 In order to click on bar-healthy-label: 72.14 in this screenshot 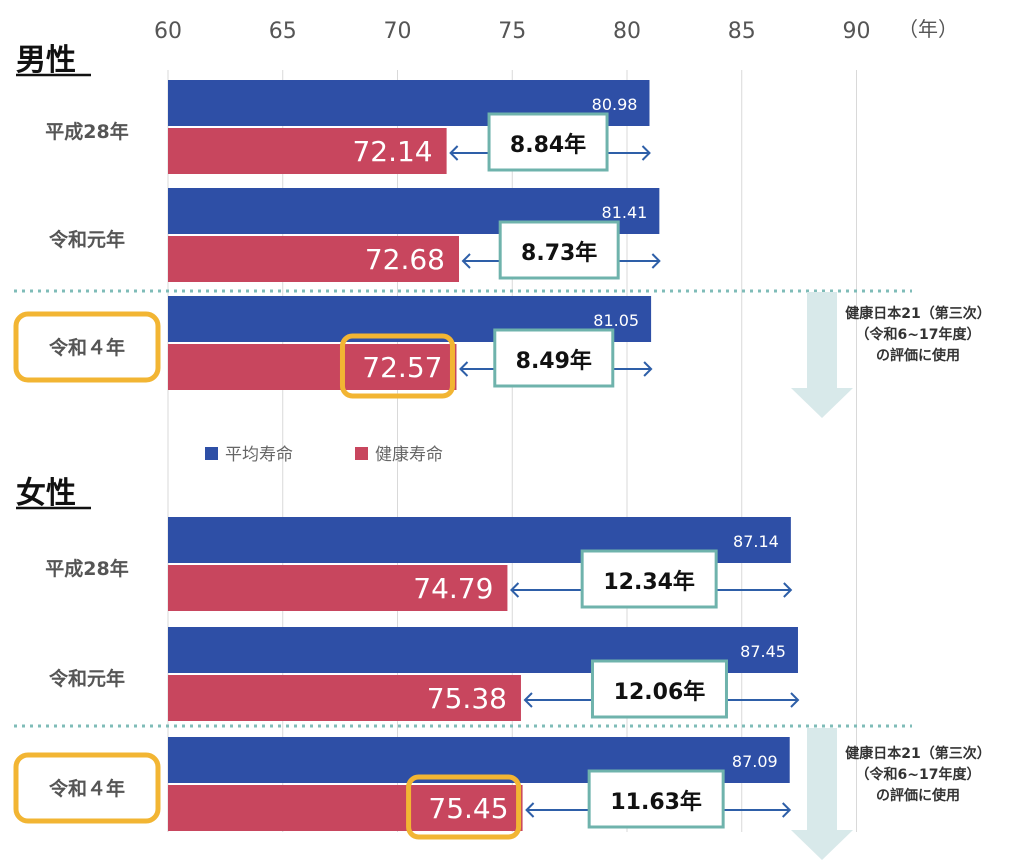, I will do `click(392, 151)`.